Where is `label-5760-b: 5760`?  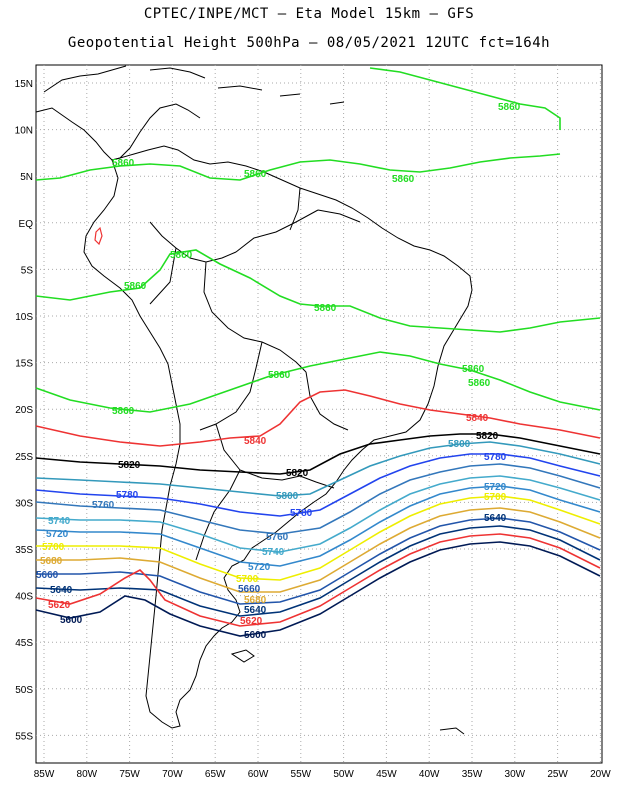
label-5760-b: 5760 is located at coordinates (277, 537).